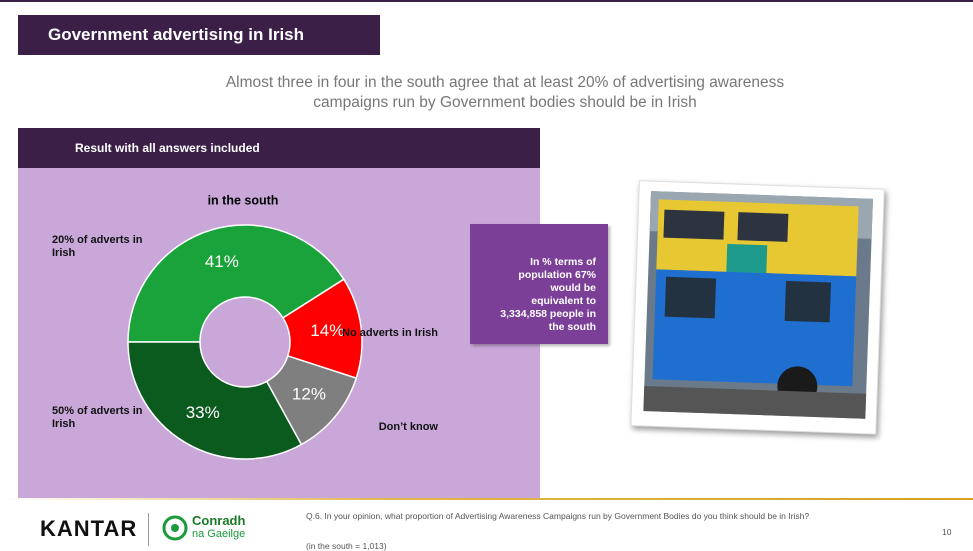 The image size is (973, 551). What do you see at coordinates (219, 520) in the screenshot?
I see `partner-name: Conradh` at bounding box center [219, 520].